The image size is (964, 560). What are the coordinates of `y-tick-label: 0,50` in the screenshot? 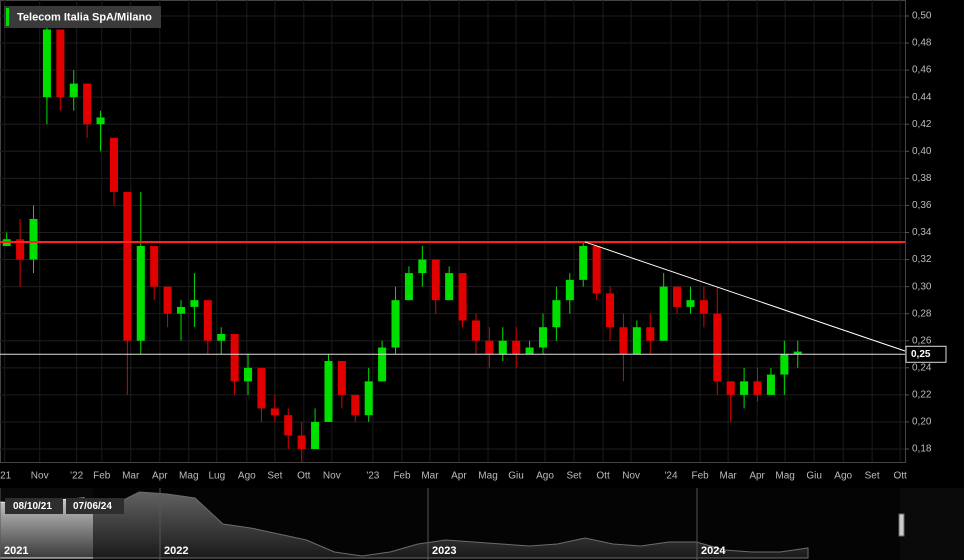 It's located at (922, 16).